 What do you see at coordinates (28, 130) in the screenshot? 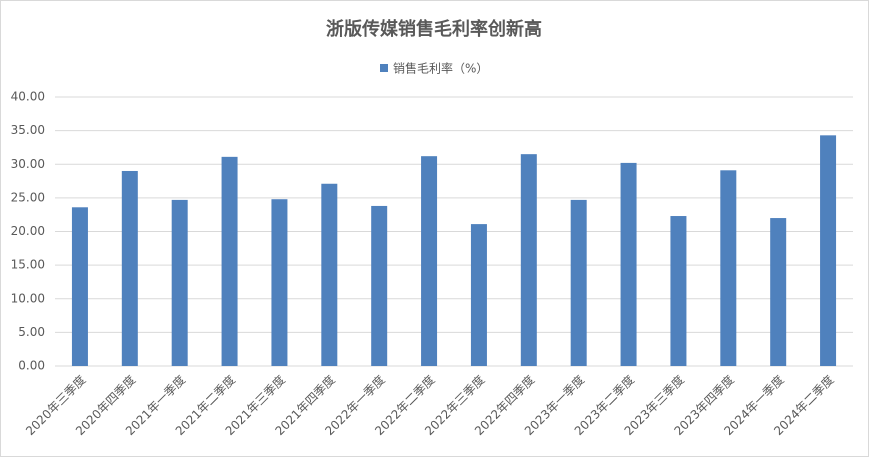
I see `y-tick-label: 35.00` at bounding box center [28, 130].